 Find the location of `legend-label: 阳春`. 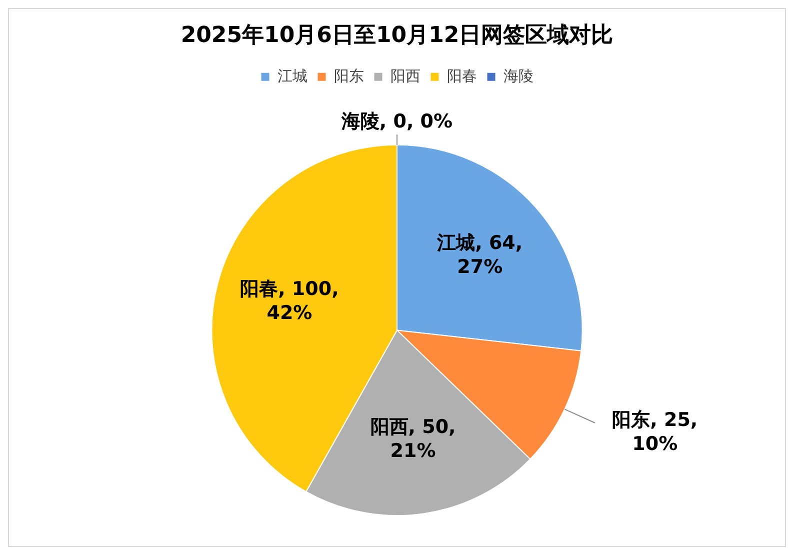

legend-label: 阳春 is located at coordinates (461, 75).